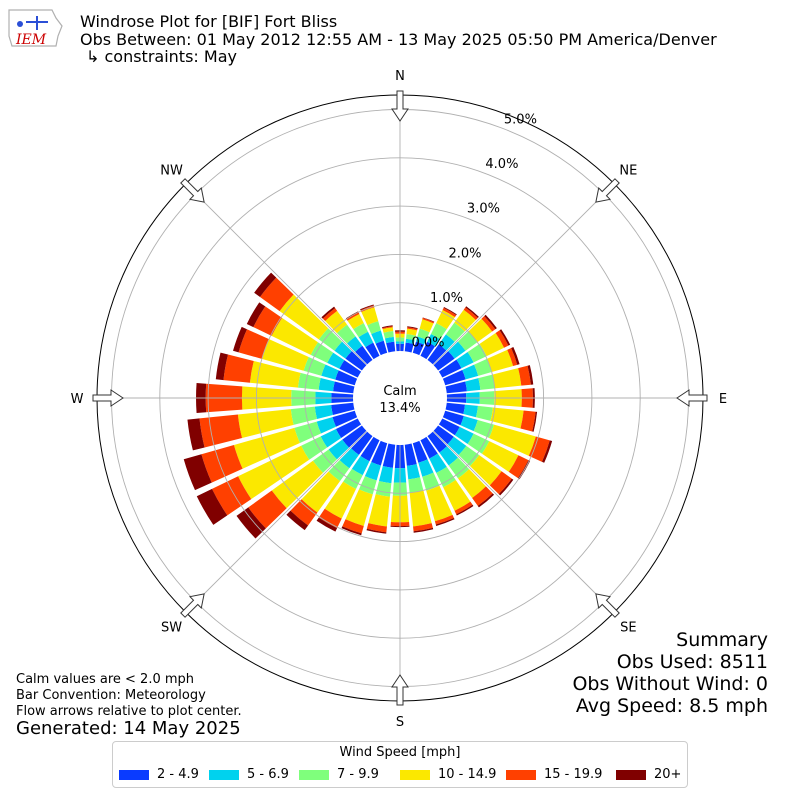  What do you see at coordinates (722, 640) in the screenshot?
I see `summary-title: Summary` at bounding box center [722, 640].